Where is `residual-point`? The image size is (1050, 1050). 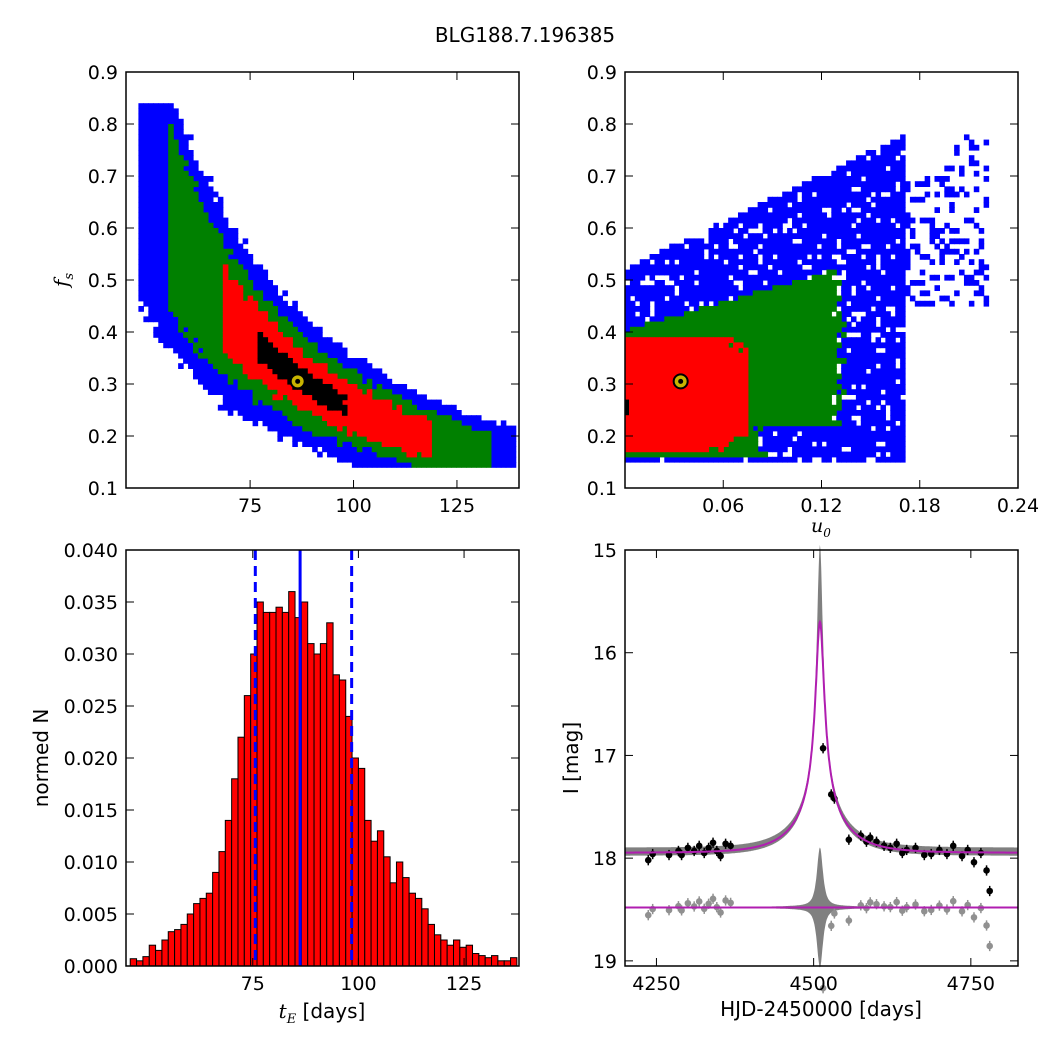
residual-point is located at coordinates (688, 903).